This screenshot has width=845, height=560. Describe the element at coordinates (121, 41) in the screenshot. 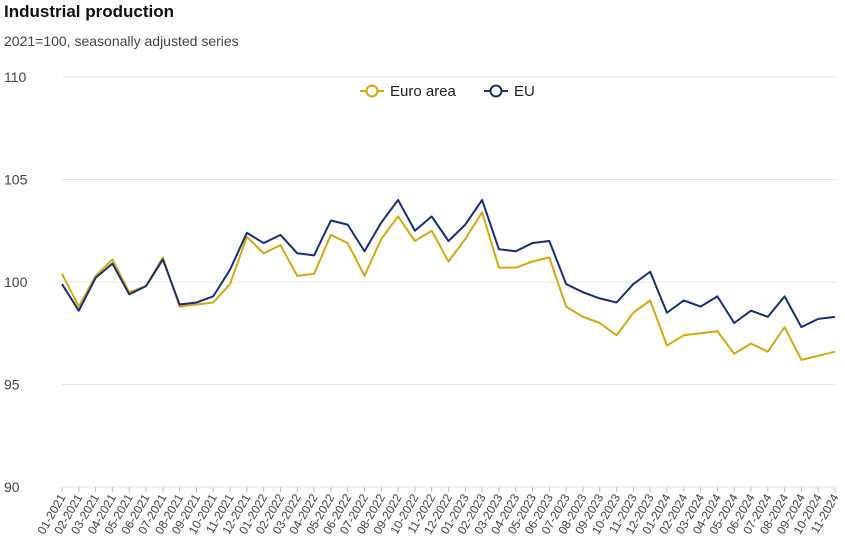

I see `chart-subtitle: 2021=100, seasonally adjusted series` at that location.